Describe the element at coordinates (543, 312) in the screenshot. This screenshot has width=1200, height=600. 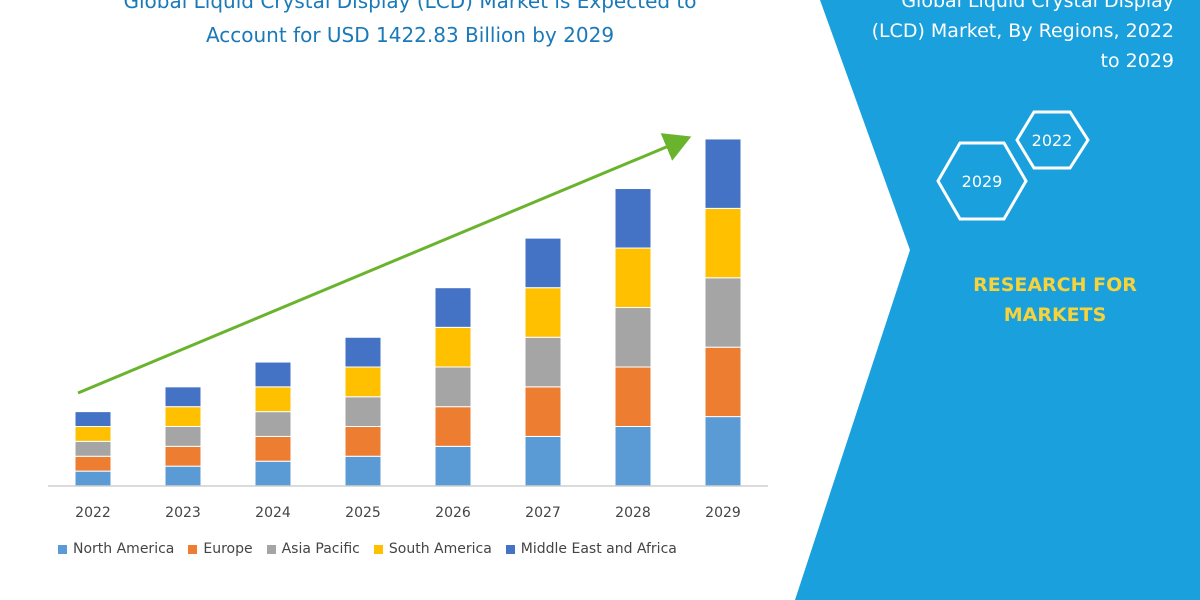
I see `bar-segment-2027-south-america` at that location.